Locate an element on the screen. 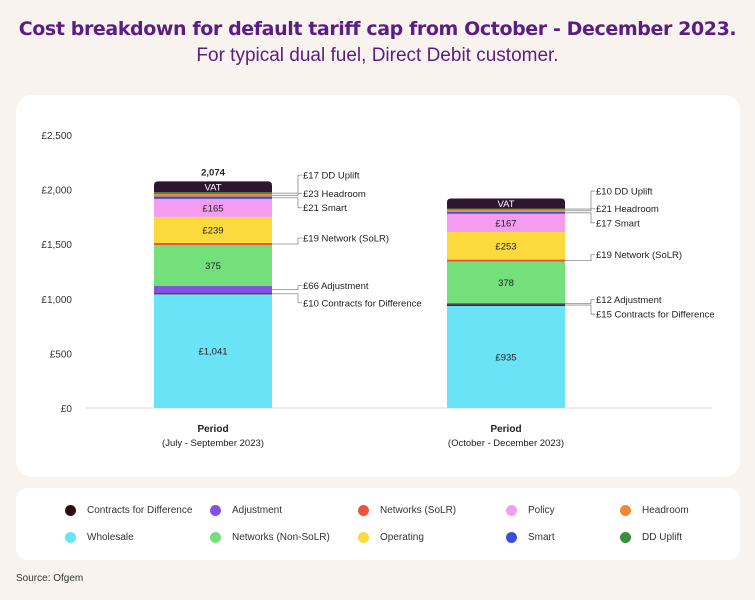 This screenshot has width=755, height=600. legend-item: Smart is located at coordinates (530, 537).